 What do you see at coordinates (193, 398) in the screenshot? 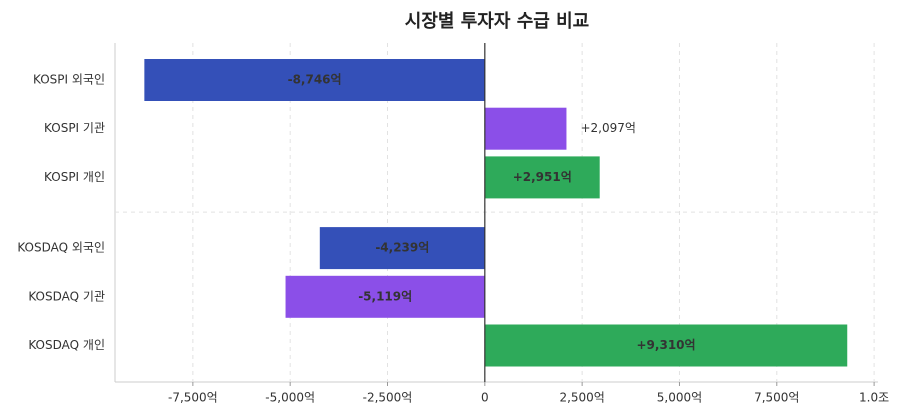
I see `x-tick-label: -7,500억` at bounding box center [193, 398].